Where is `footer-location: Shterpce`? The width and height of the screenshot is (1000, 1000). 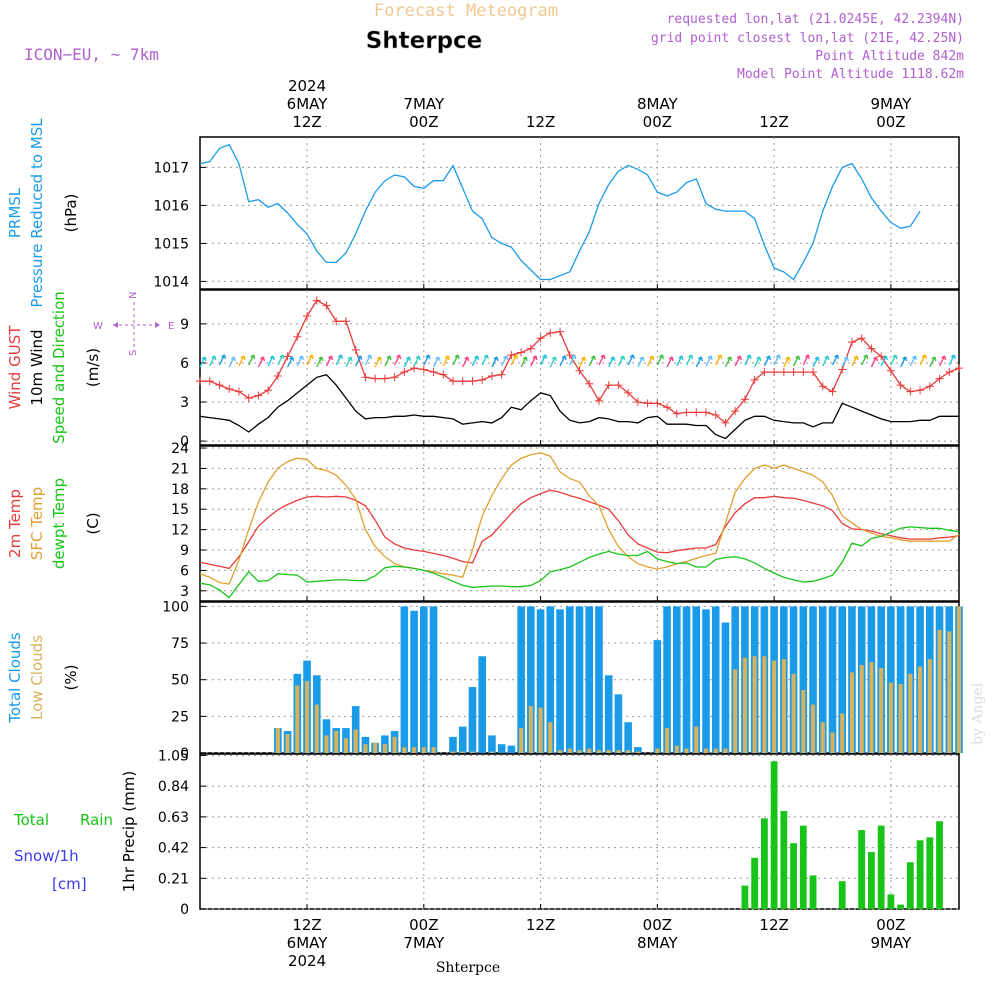
footer-location: Shterpce is located at coordinates (468, 968).